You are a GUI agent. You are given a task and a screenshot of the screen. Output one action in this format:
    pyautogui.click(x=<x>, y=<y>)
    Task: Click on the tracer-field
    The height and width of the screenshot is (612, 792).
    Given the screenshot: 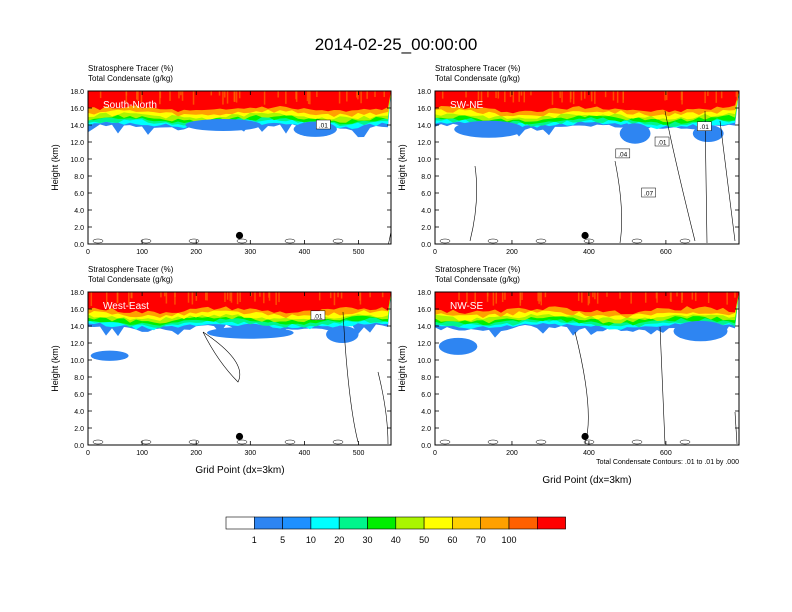 What is the action you would take?
    pyautogui.click(x=587, y=368)
    